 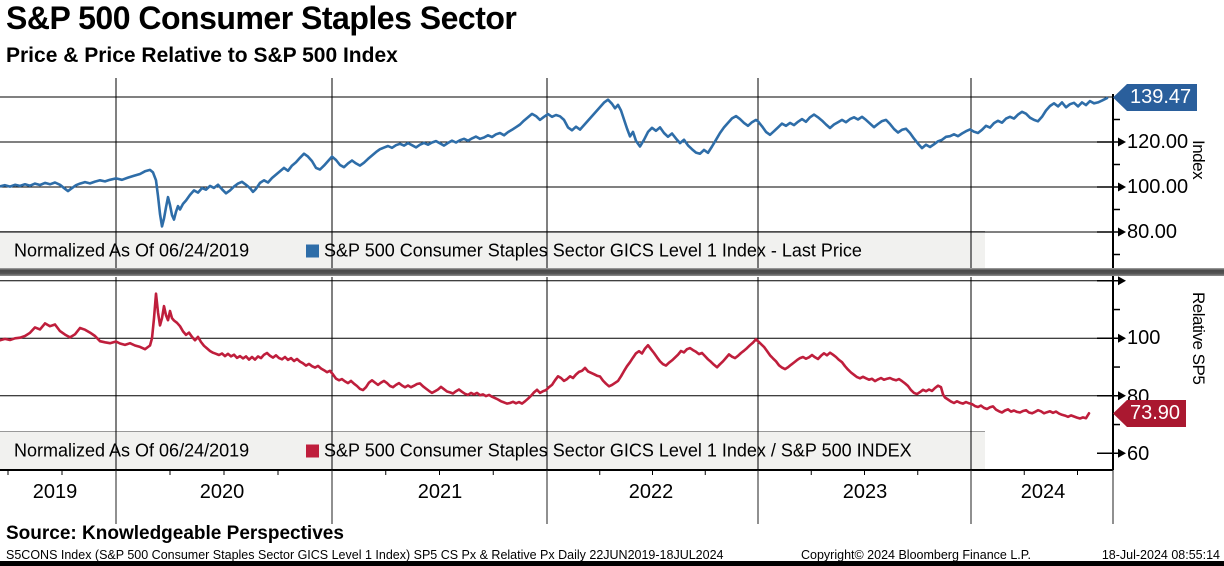 I want to click on last-price-badge-bottom: 73.90, so click(x=1150, y=413).